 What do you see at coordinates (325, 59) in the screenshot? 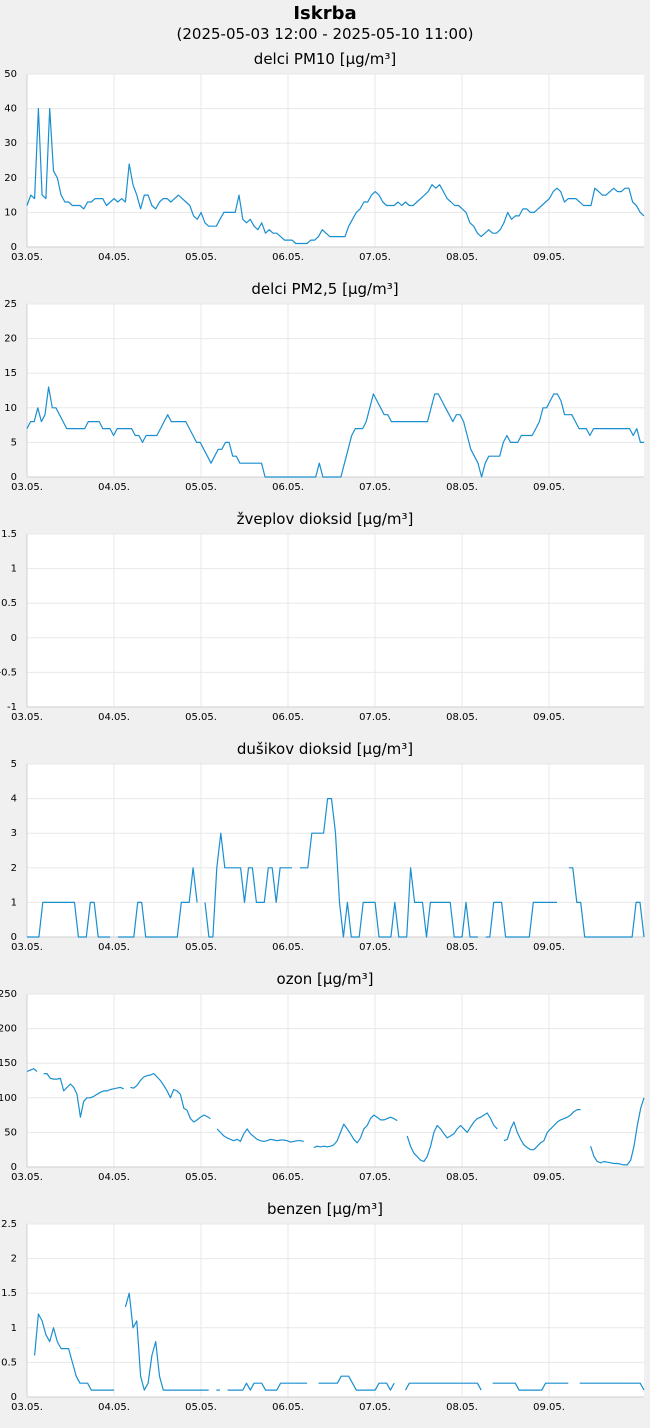
I see `chart-title: delci PM10 [µg/m³]` at bounding box center [325, 59].